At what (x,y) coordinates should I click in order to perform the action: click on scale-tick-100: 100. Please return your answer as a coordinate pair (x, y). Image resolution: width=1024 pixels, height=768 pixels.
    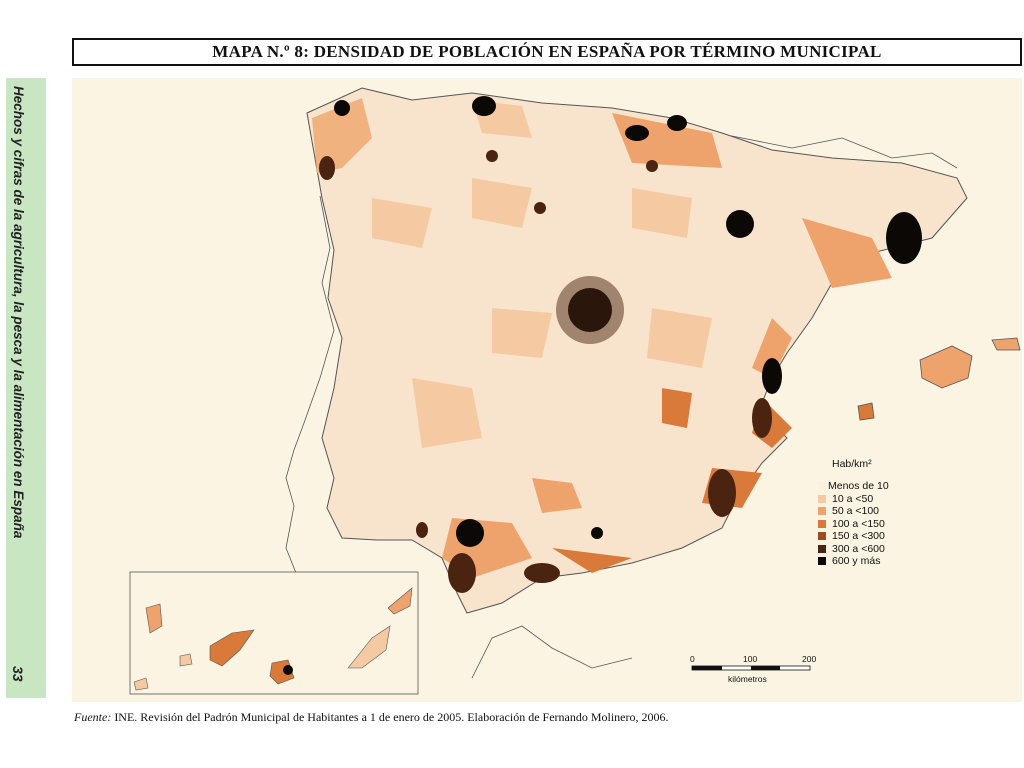
    Looking at the image, I should click on (750, 659).